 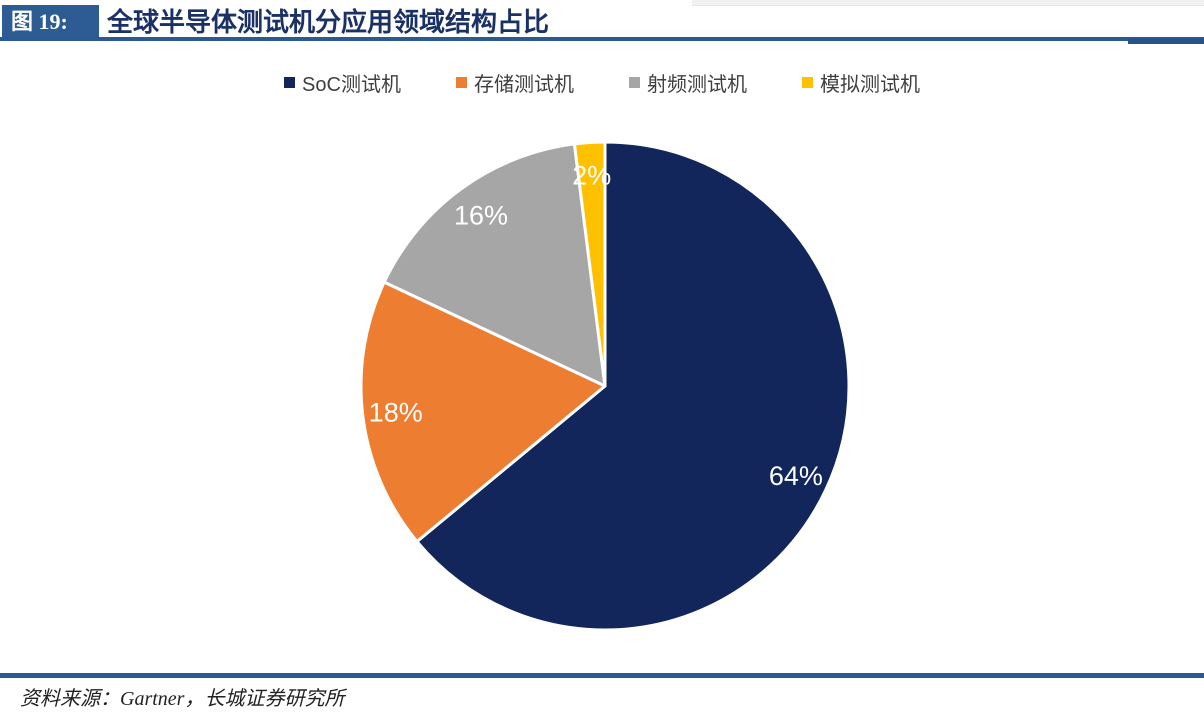 What do you see at coordinates (1166, 41) in the screenshot?
I see `header-rule-right-segment` at bounding box center [1166, 41].